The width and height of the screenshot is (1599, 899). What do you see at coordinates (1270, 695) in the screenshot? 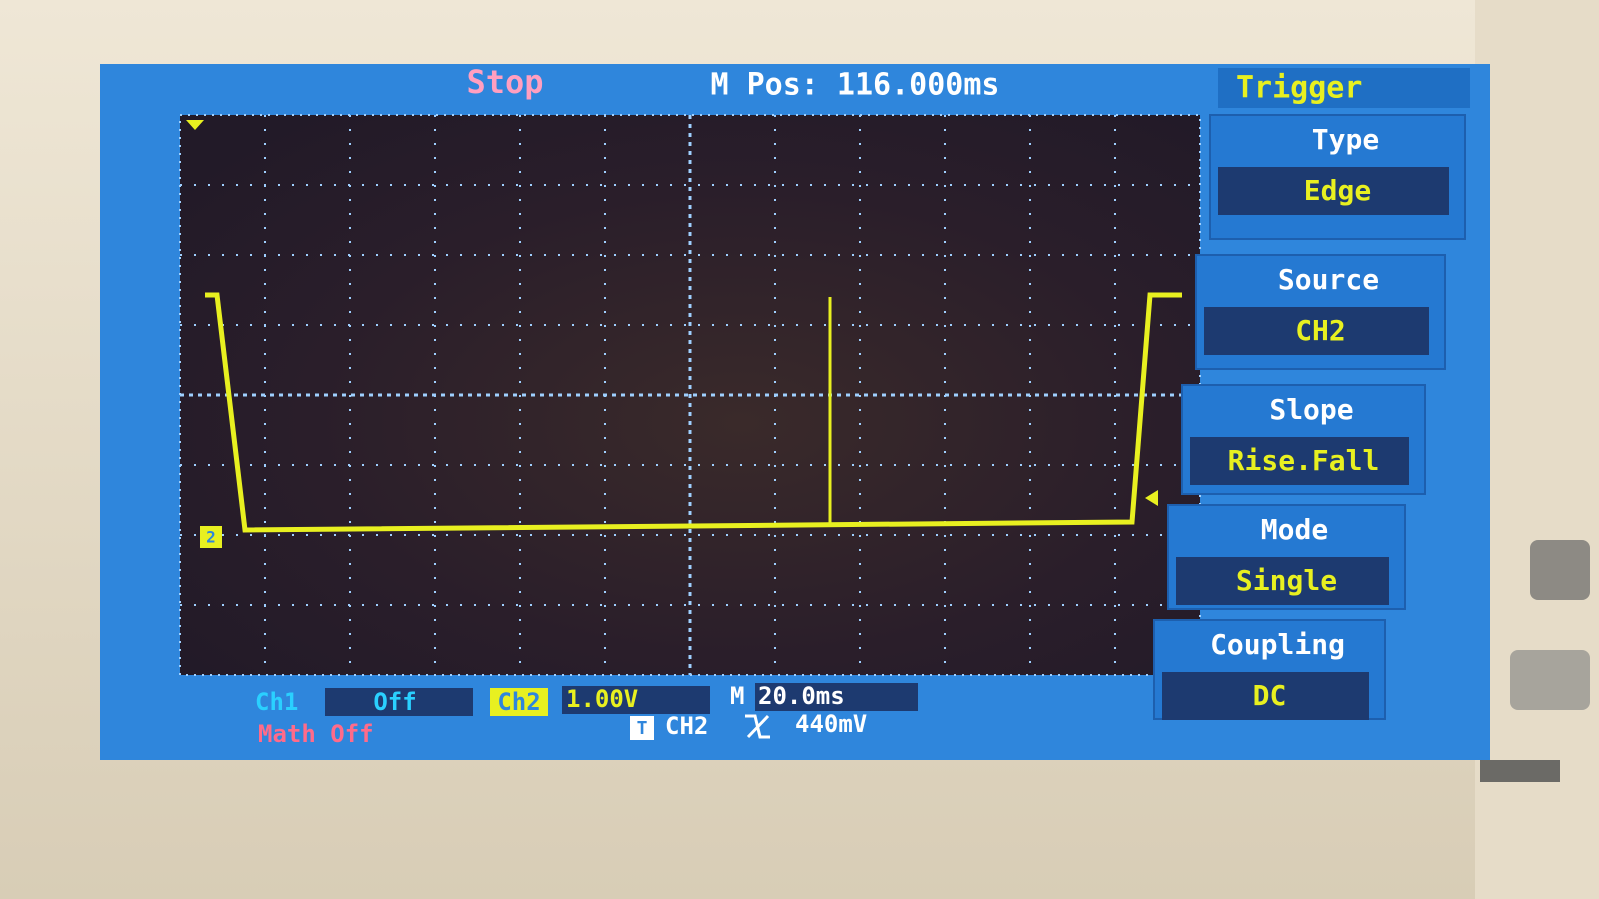
I see `menu-item-value: DC` at bounding box center [1270, 695].